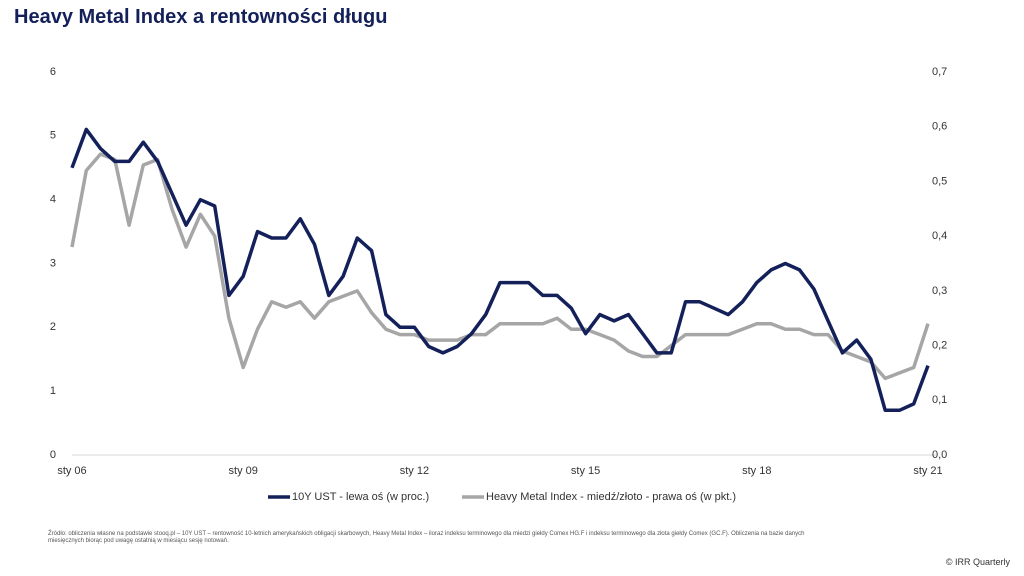 This screenshot has height=576, width=1024. What do you see at coordinates (927, 471) in the screenshot?
I see `x-tick-label: sty 21` at bounding box center [927, 471].